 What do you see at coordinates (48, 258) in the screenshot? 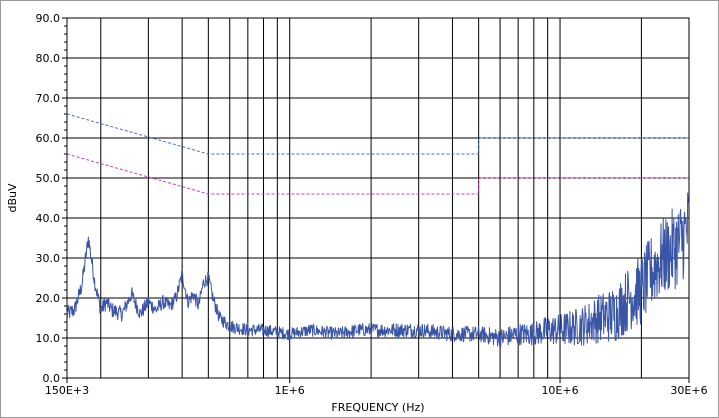
I see `y-tick-label: 30.0` at bounding box center [48, 258].